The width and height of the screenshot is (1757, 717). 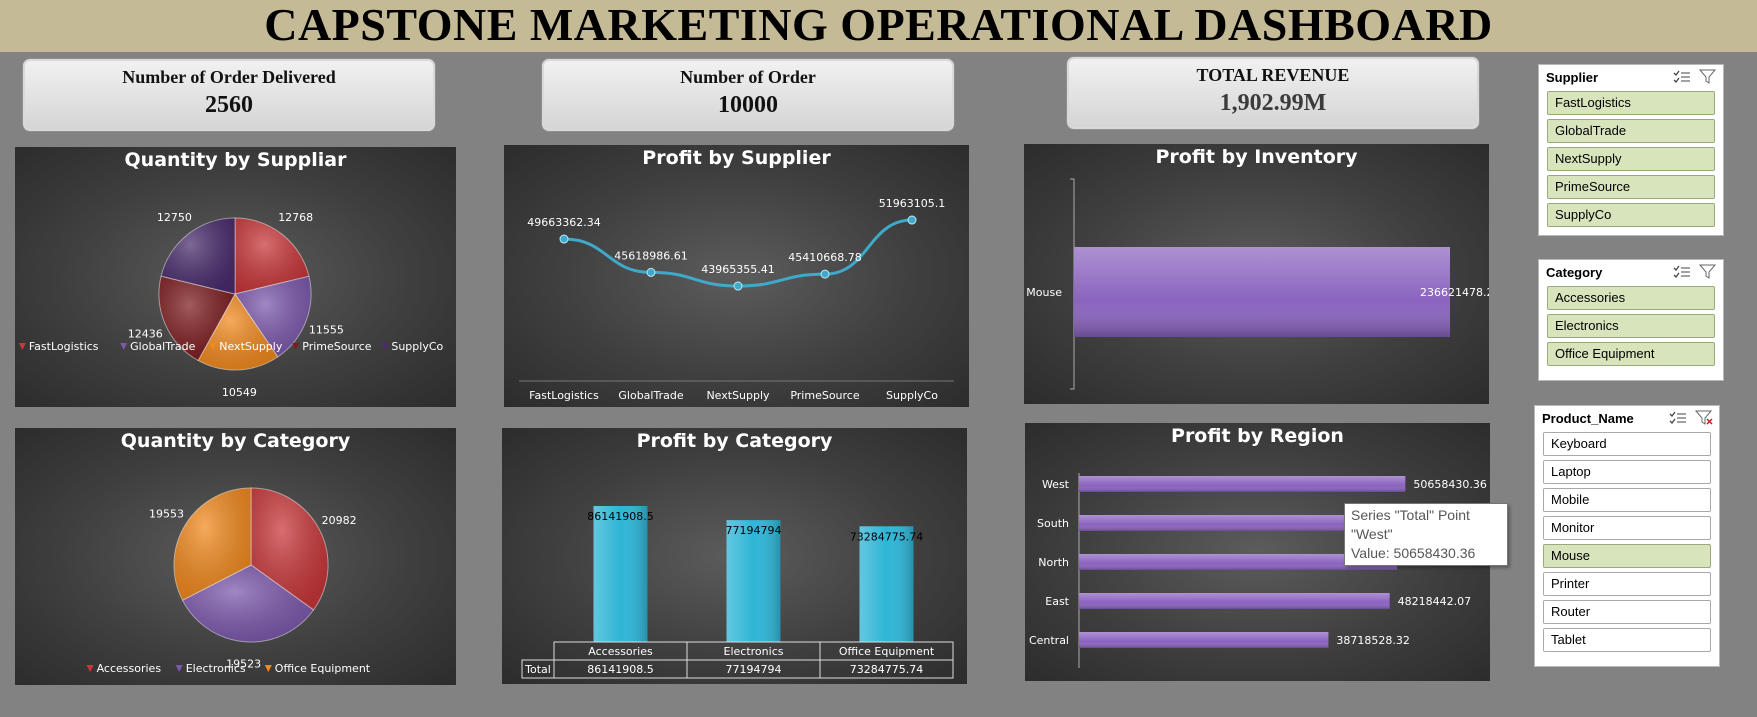 I want to click on slicer-item: PrimeSource, so click(x=1631, y=187).